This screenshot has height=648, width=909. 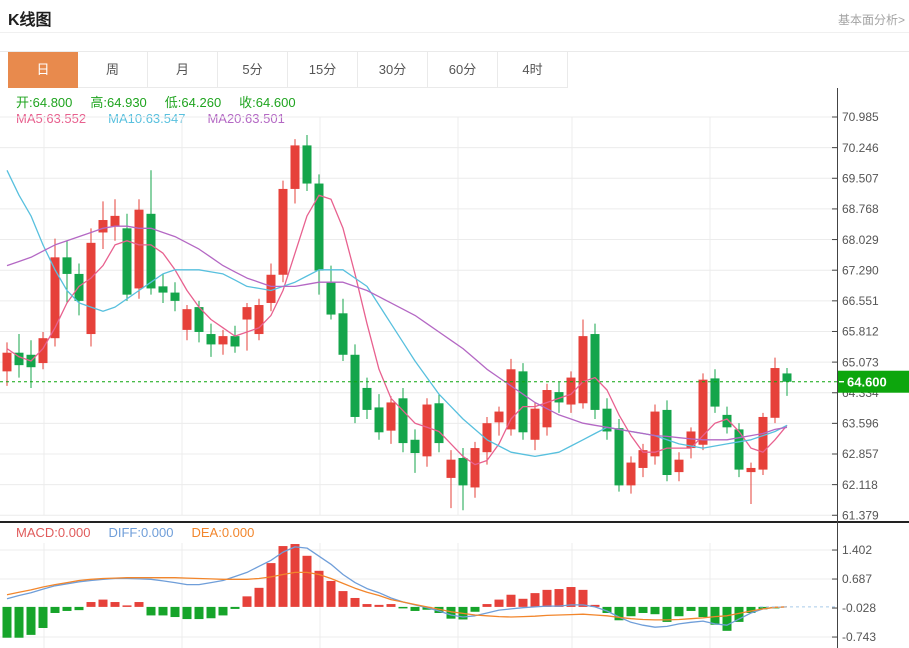 What do you see at coordinates (397, 587) in the screenshot?
I see `diff-line` at bounding box center [397, 587].